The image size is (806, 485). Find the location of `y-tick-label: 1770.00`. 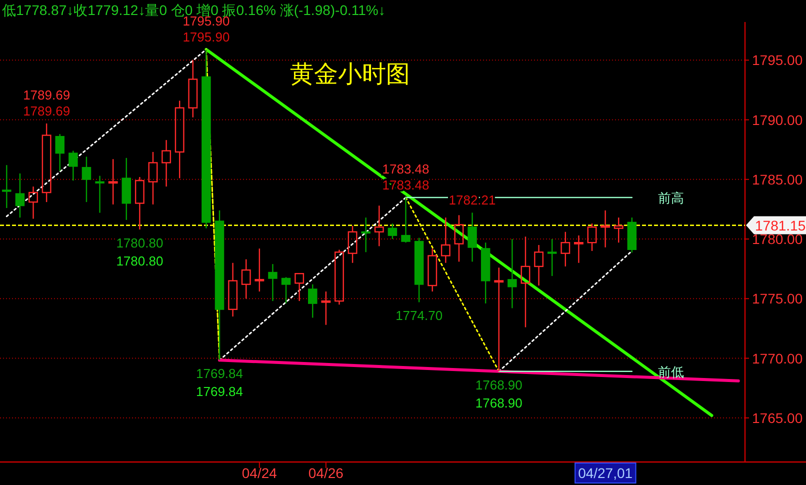

y-tick-label: 1770.00 is located at coordinates (777, 358).